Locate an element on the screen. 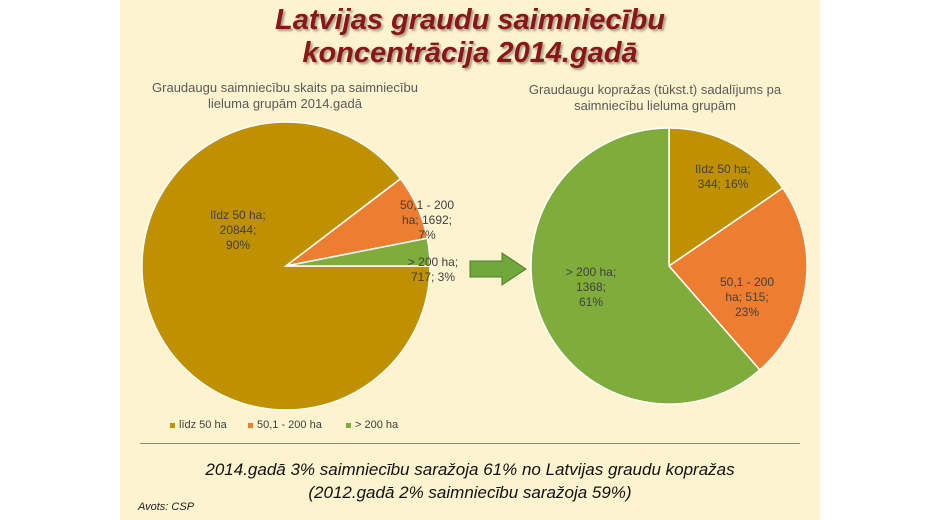 The image size is (940, 520). legend-label: > 200 ha is located at coordinates (377, 425).